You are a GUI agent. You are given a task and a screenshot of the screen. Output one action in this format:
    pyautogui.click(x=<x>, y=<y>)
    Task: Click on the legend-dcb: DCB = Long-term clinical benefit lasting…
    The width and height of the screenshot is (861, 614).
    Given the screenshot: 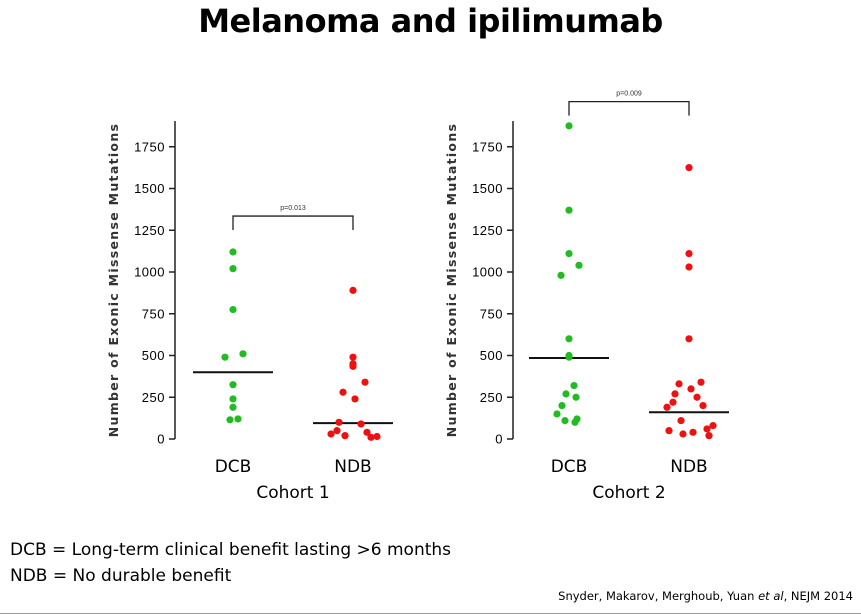 What is the action you would take?
    pyautogui.click(x=231, y=550)
    